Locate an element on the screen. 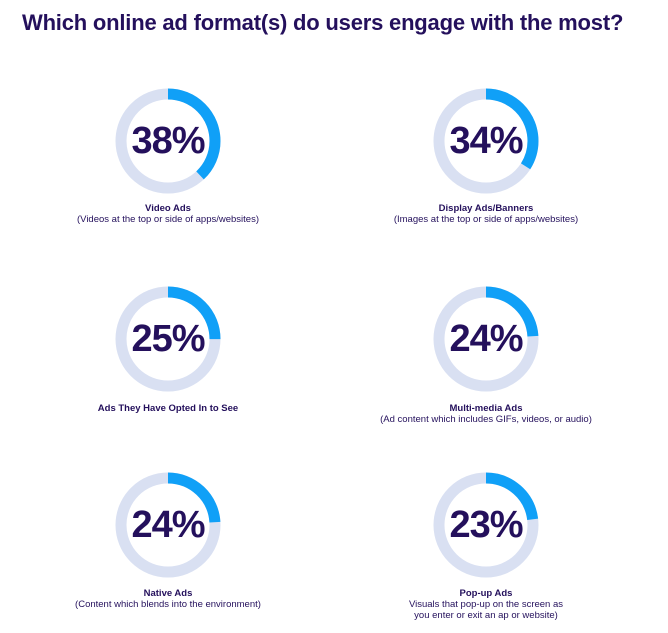 This screenshot has height=633, width=668. donut-chart: 23% is located at coordinates (486, 525).